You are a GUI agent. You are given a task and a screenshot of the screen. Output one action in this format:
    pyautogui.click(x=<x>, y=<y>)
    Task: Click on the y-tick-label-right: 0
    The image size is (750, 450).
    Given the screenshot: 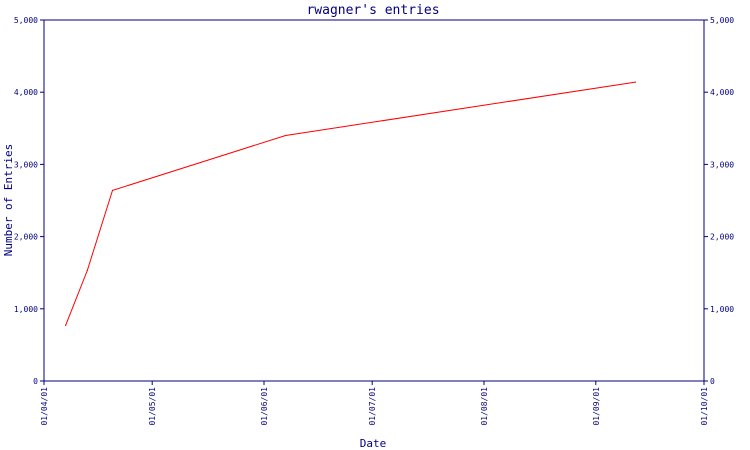 What is the action you would take?
    pyautogui.click(x=712, y=381)
    